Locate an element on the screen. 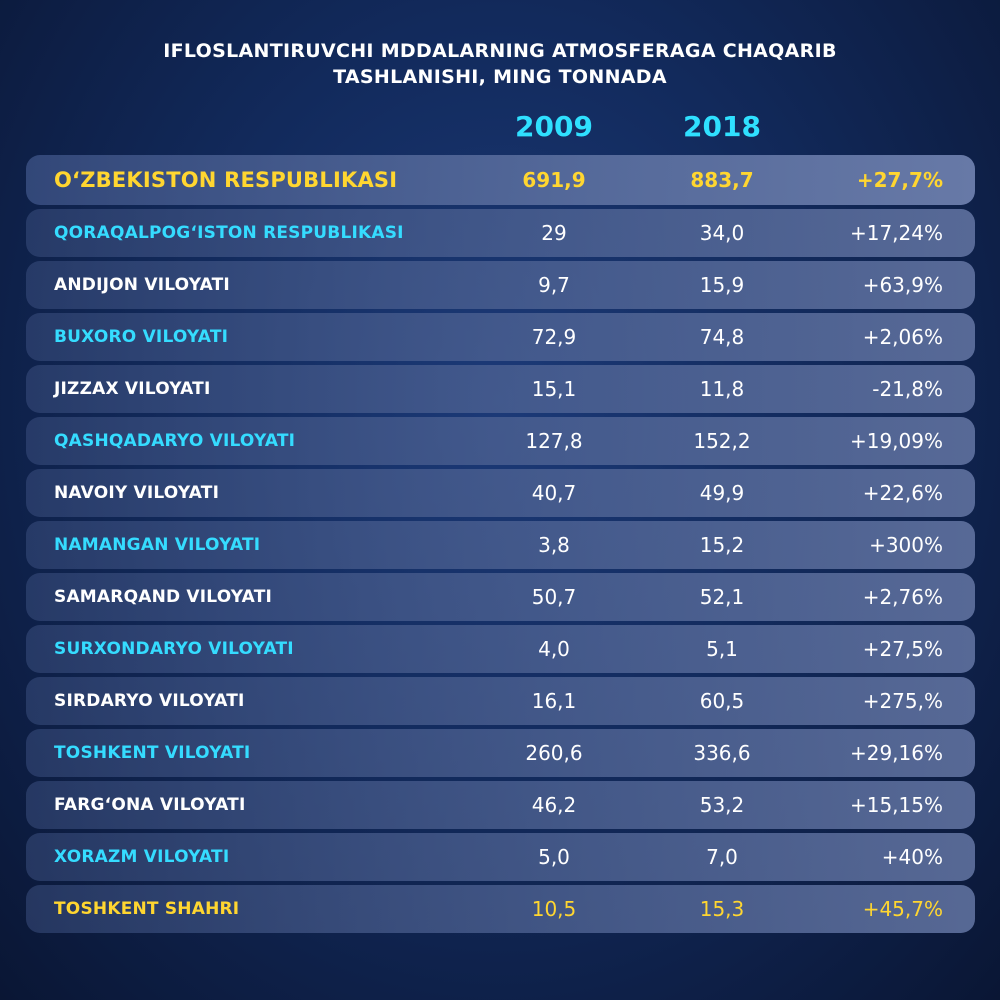 This screenshot has width=1000, height=1000. table-row: FARG‘ONA VILOYATI 46,2 53,2 +15,15% is located at coordinates (500, 805).